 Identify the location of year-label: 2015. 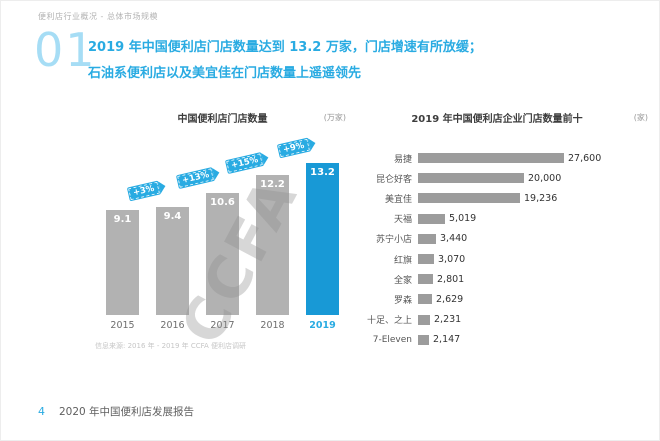
(122, 325).